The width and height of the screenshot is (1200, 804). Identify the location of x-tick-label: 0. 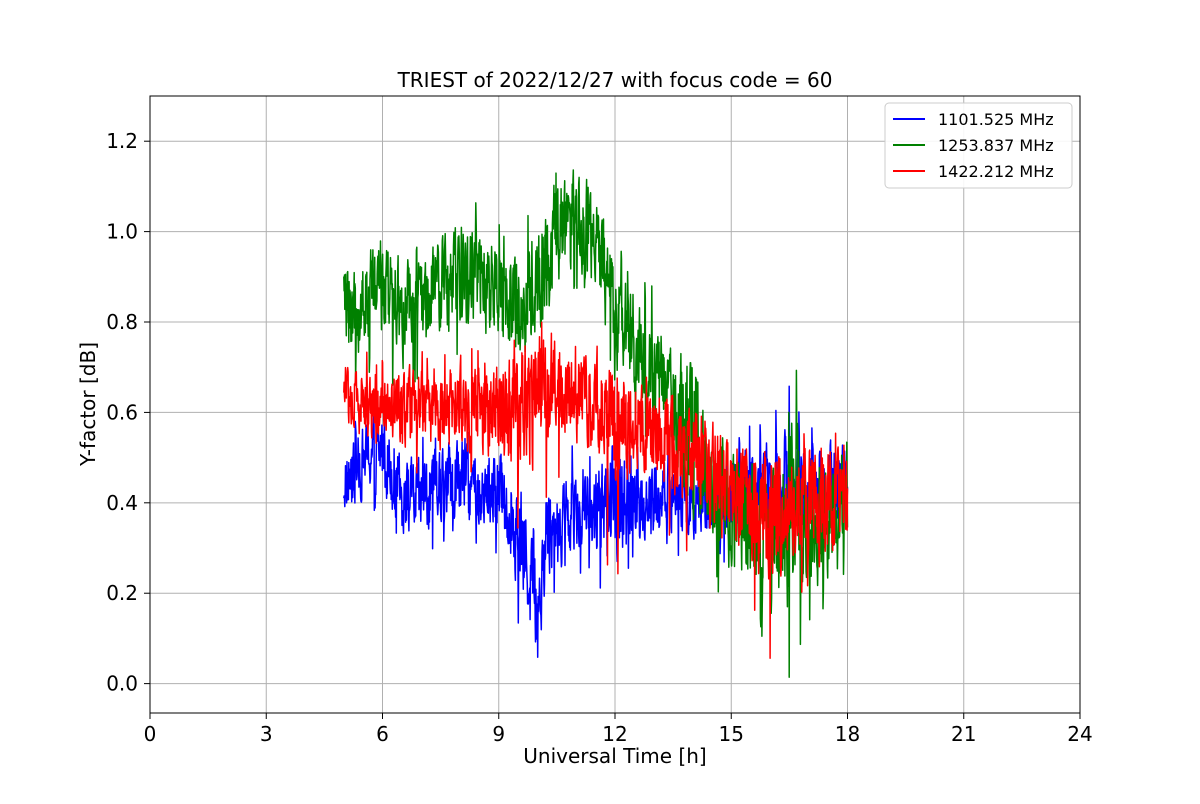
(150, 734).